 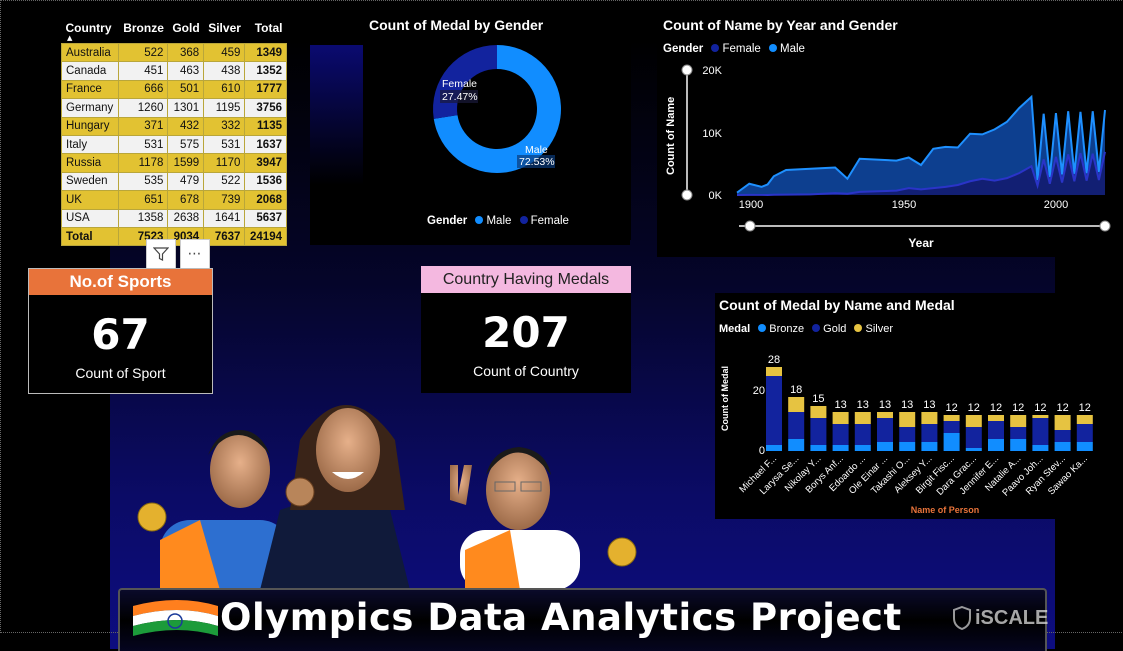 I want to click on sports-card-label: Count of Sport, so click(x=120, y=373).